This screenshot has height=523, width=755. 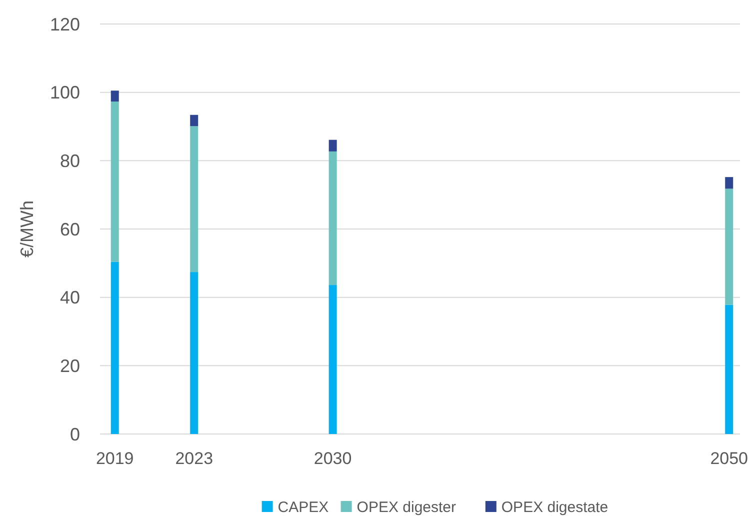 What do you see at coordinates (303, 507) in the screenshot?
I see `legend-label: CAPEX` at bounding box center [303, 507].